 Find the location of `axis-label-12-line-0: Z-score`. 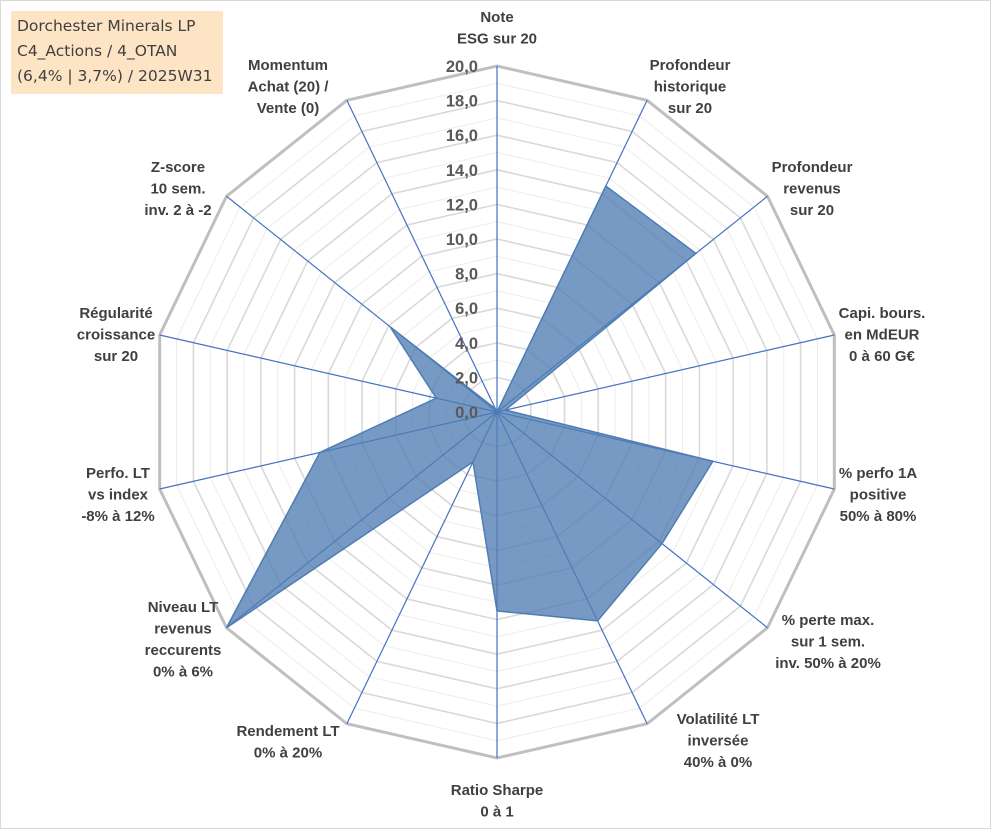

axis-label-12-line-0: Z-score is located at coordinates (178, 167).